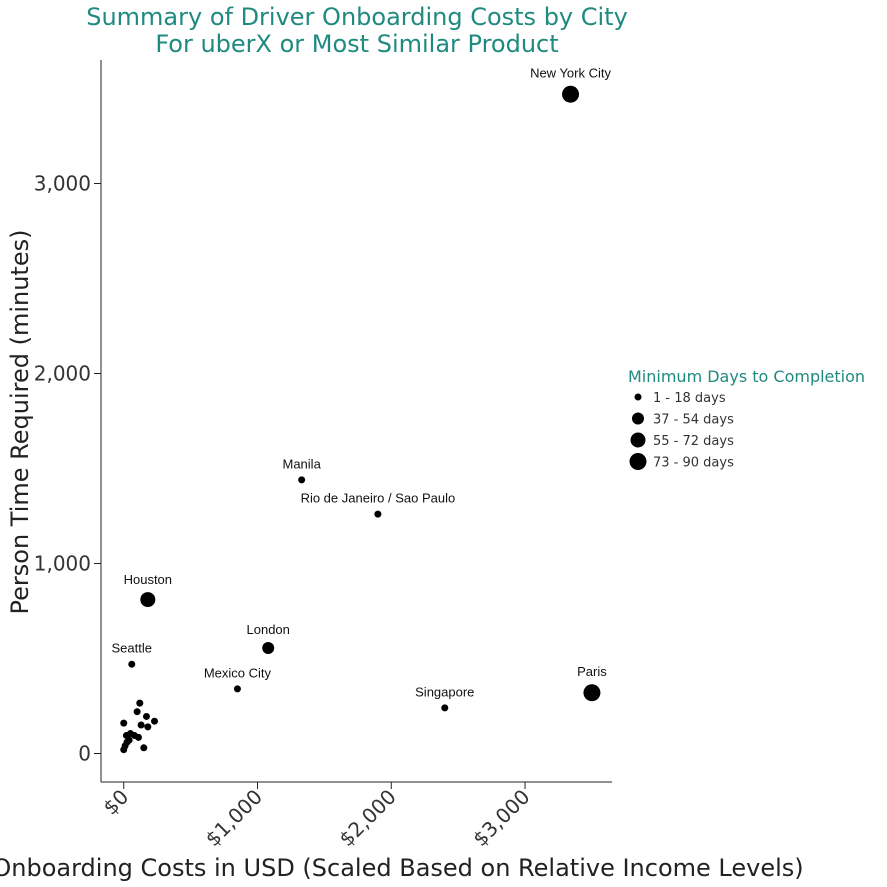 The width and height of the screenshot is (887, 887). I want to click on x-tick-label: $1,000, so click(234, 818).